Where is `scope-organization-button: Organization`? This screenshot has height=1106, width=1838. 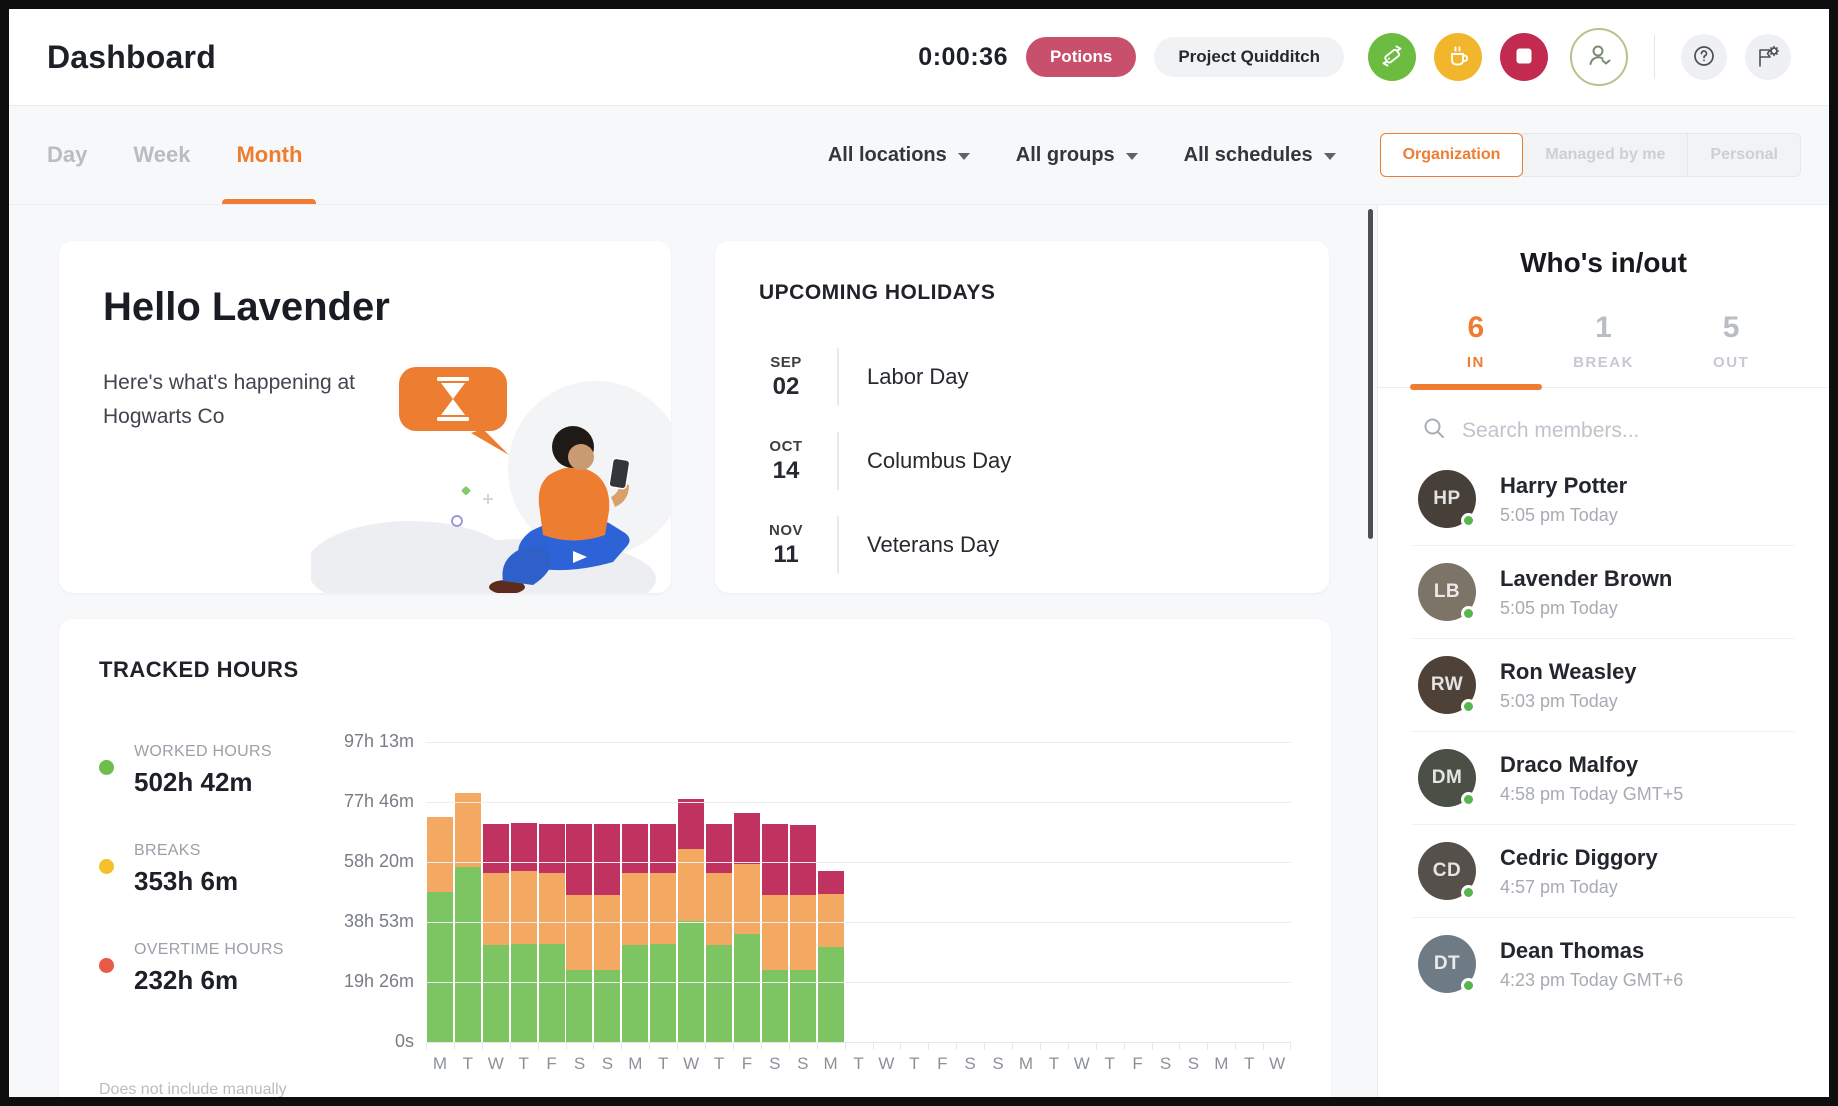
scope-organization-button: Organization is located at coordinates (1451, 155).